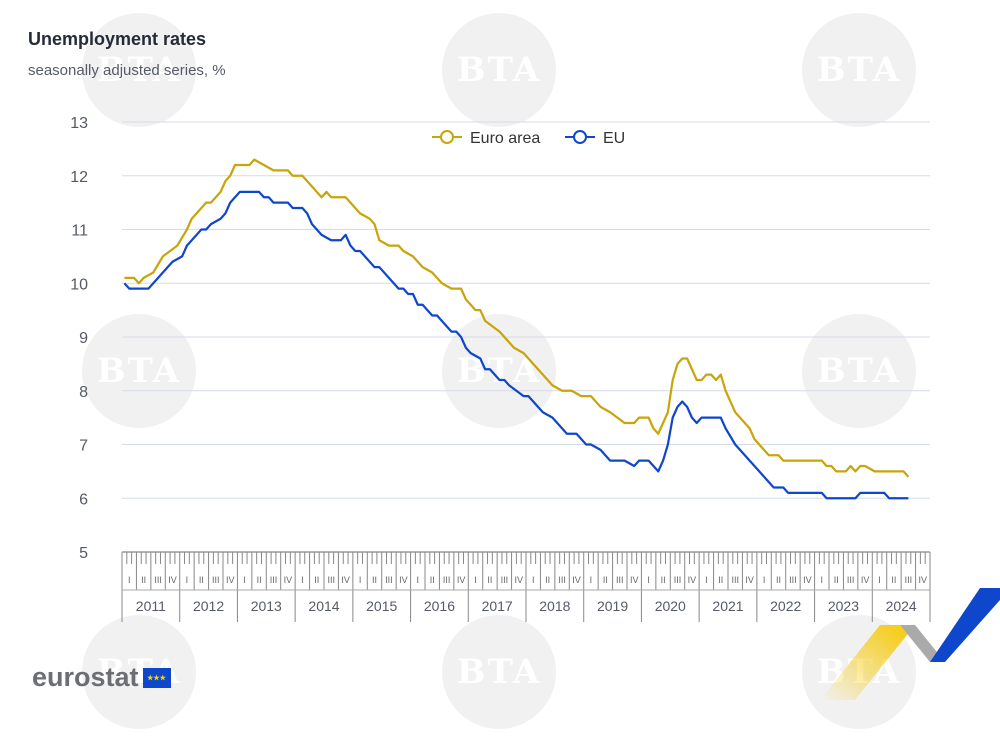 The width and height of the screenshot is (1000, 737). I want to click on eu-flag-icon: ★★★, so click(156, 677).